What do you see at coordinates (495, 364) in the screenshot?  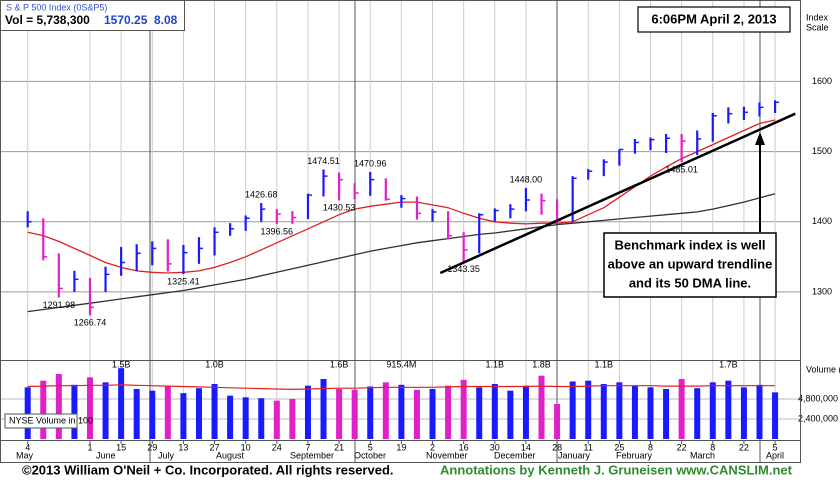 I see `volume-label: 1.1B` at bounding box center [495, 364].